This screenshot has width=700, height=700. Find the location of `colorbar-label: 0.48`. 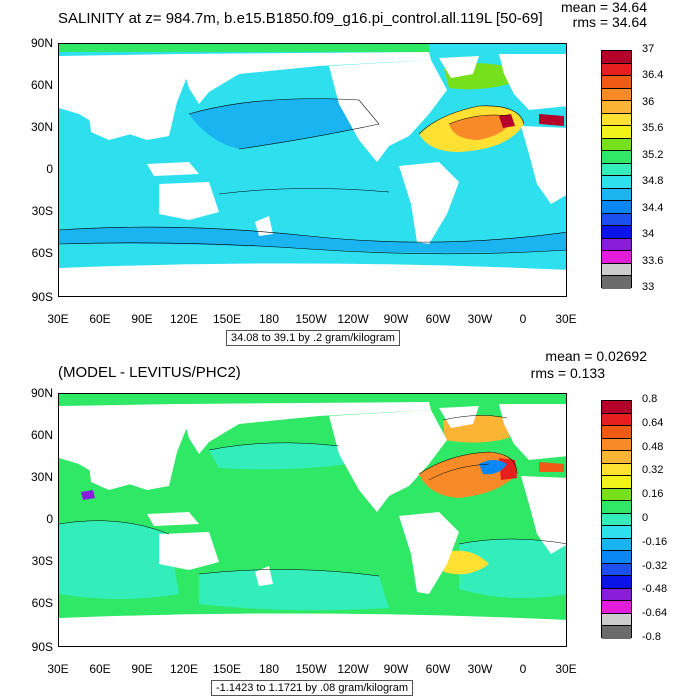

colorbar-label: 0.48 is located at coordinates (653, 446).